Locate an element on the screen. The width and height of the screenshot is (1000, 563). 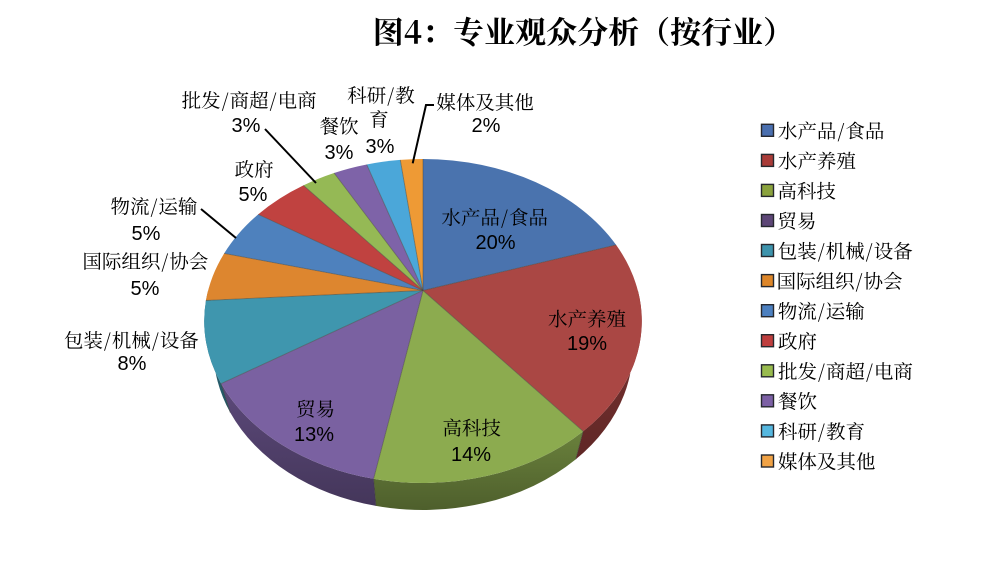
svg-text: 19% is located at coordinates (587, 344).